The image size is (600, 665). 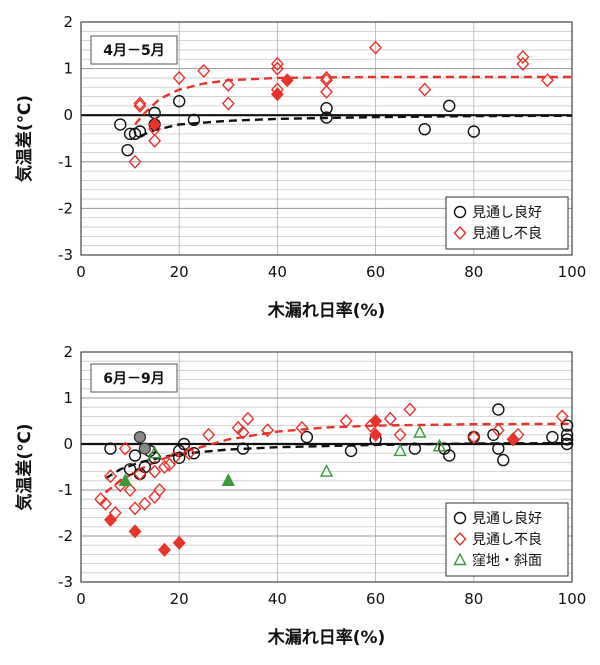 What do you see at coordinates (68, 69) in the screenshot?
I see `y-tick-label: 1` at bounding box center [68, 69].